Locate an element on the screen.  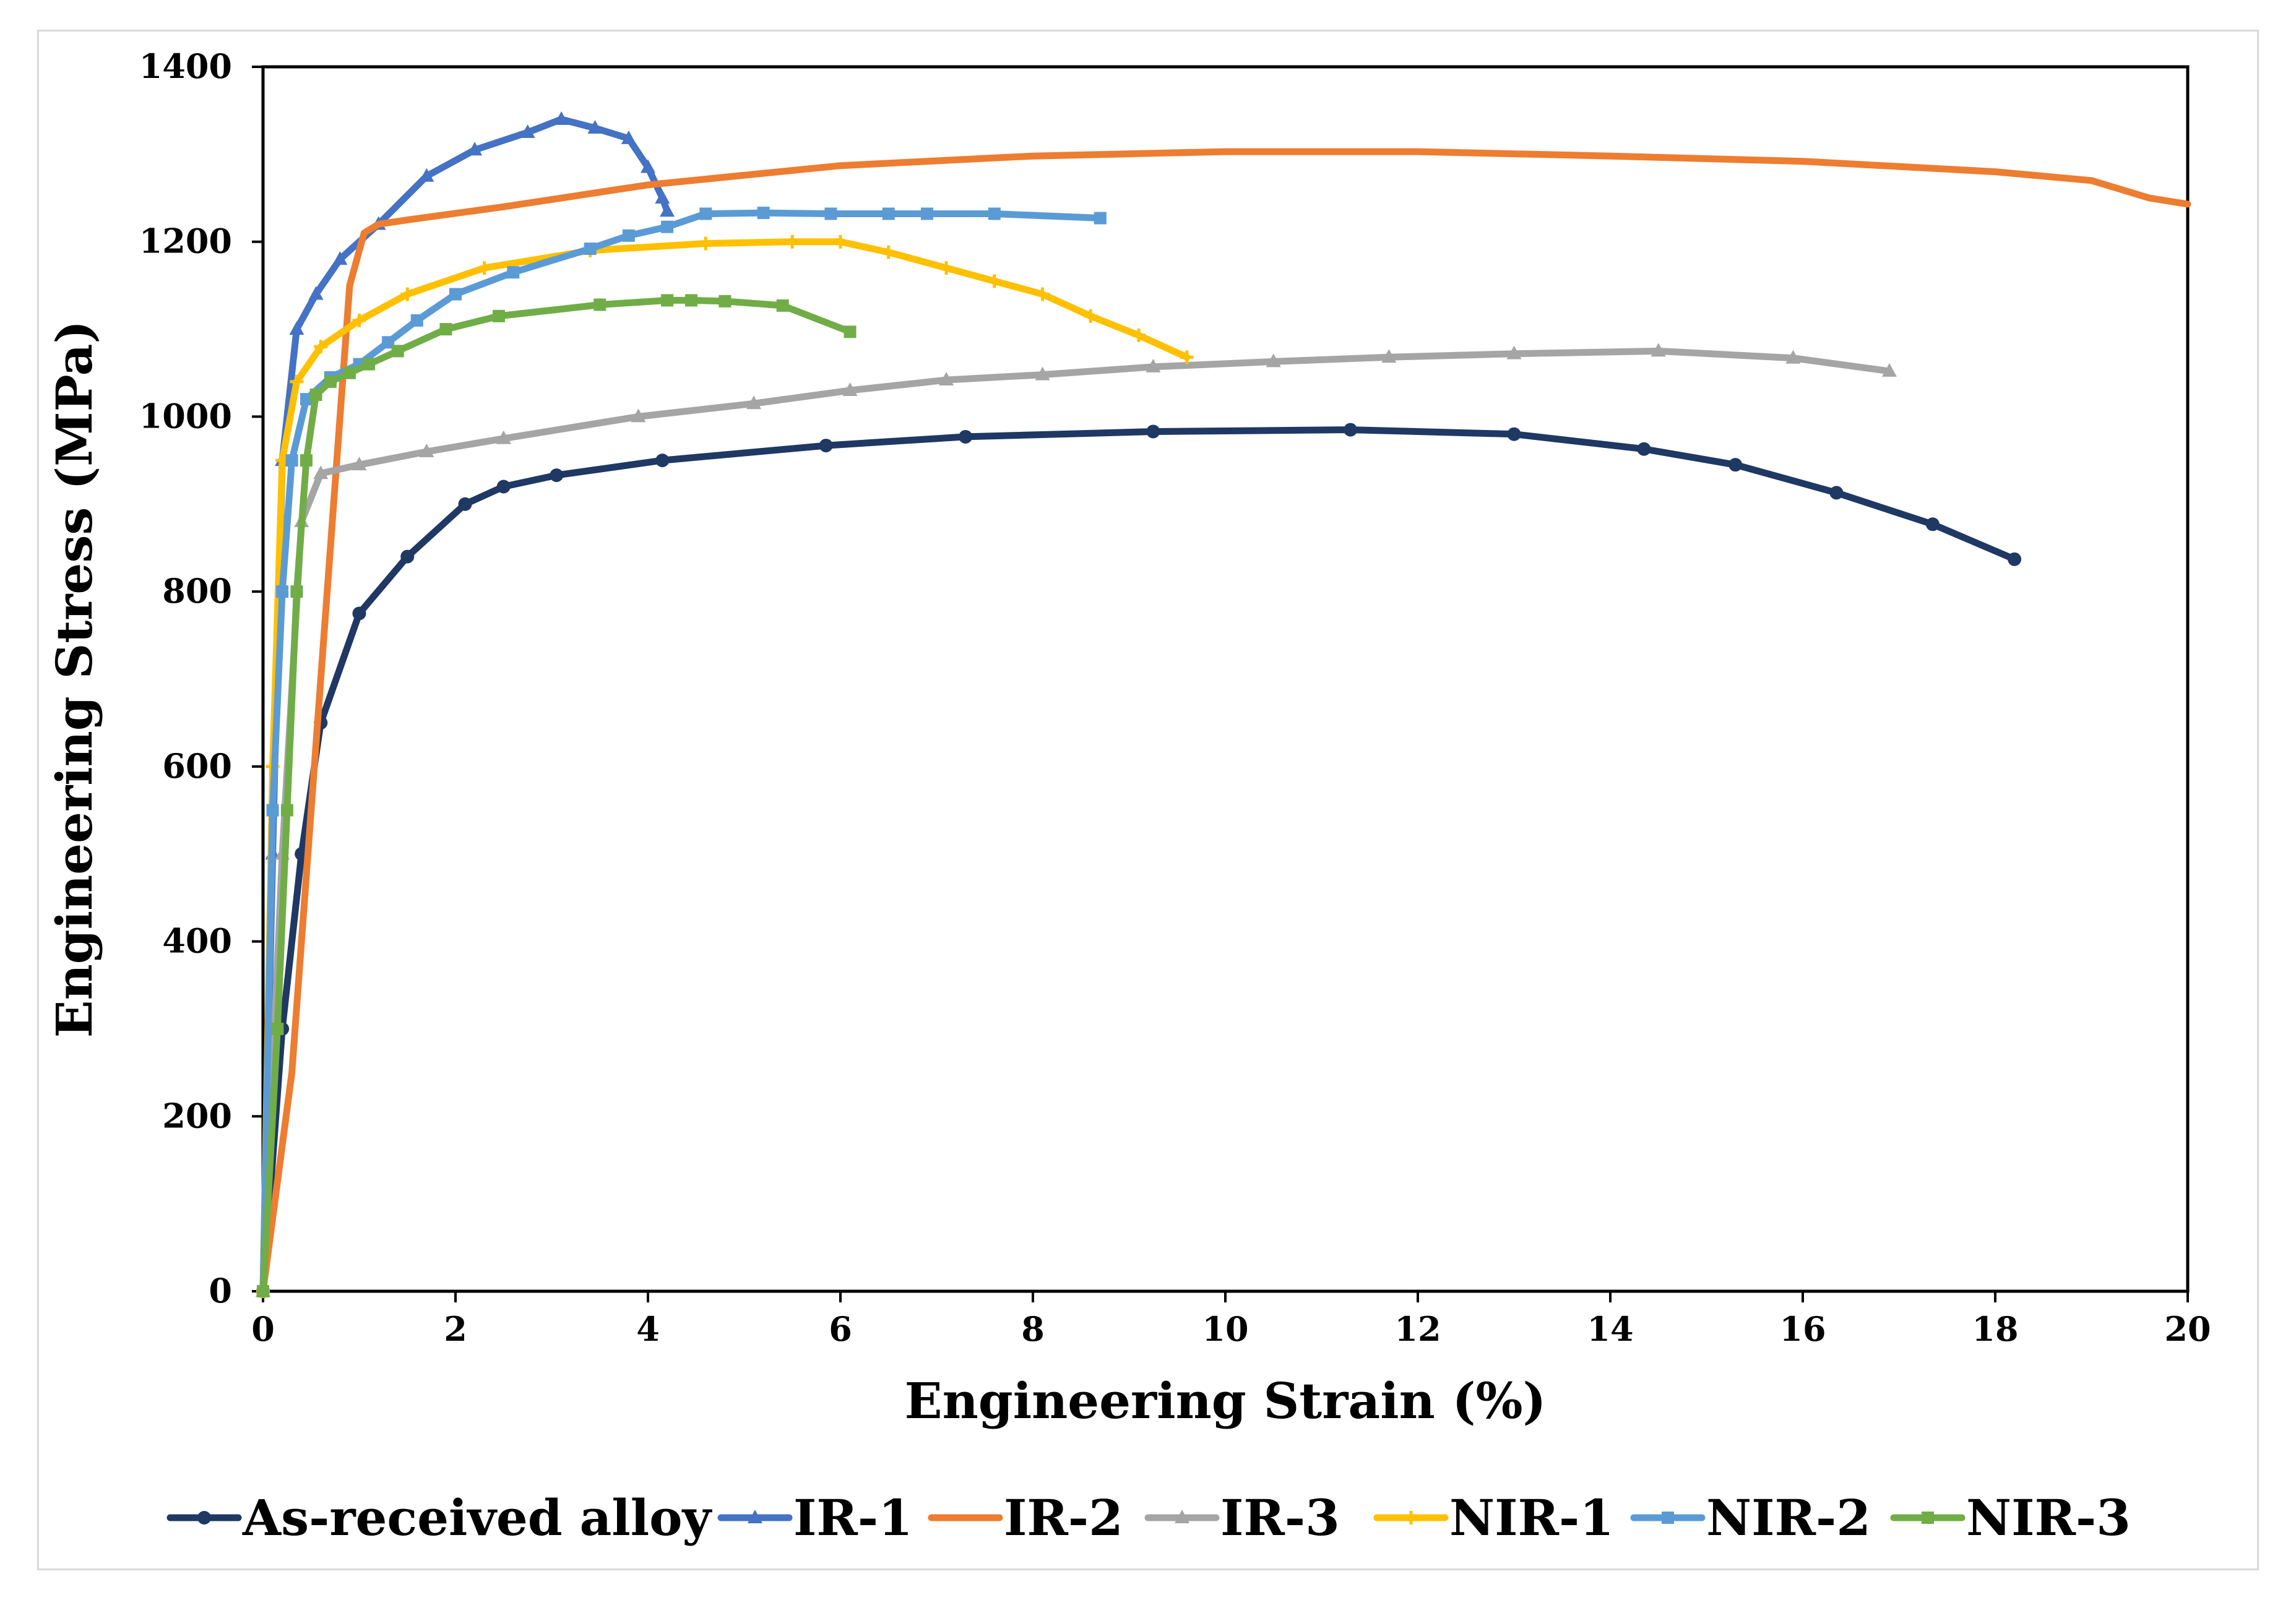
legend-label: IR-2 is located at coordinates (1063, 1518).